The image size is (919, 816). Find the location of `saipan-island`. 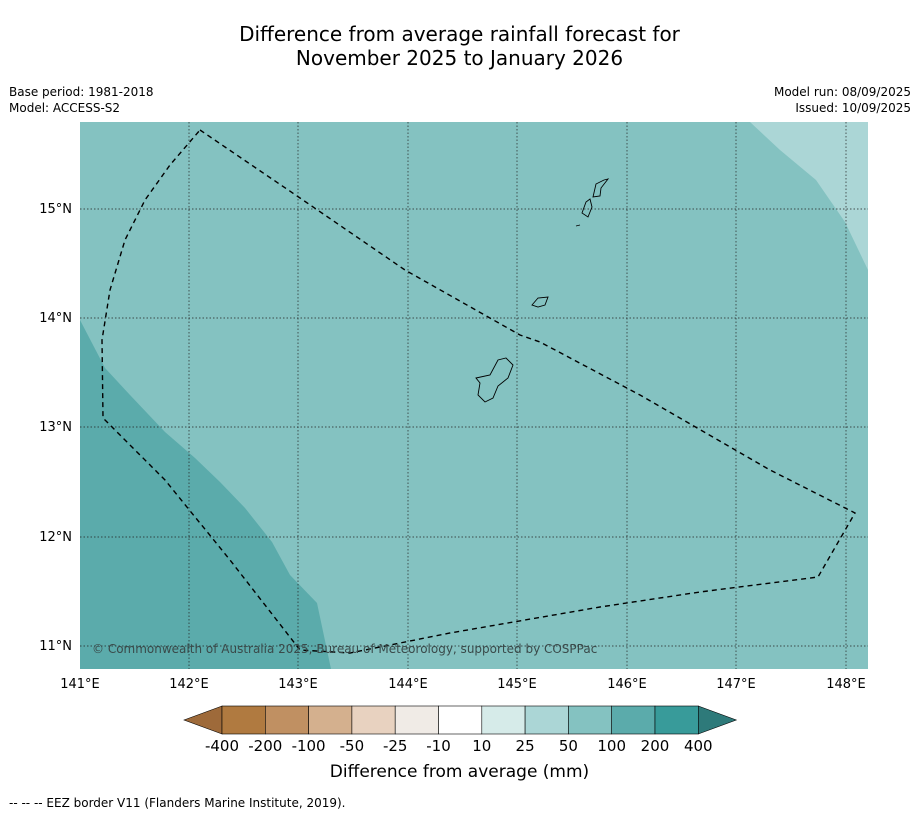

saipan-island is located at coordinates (601, 188).